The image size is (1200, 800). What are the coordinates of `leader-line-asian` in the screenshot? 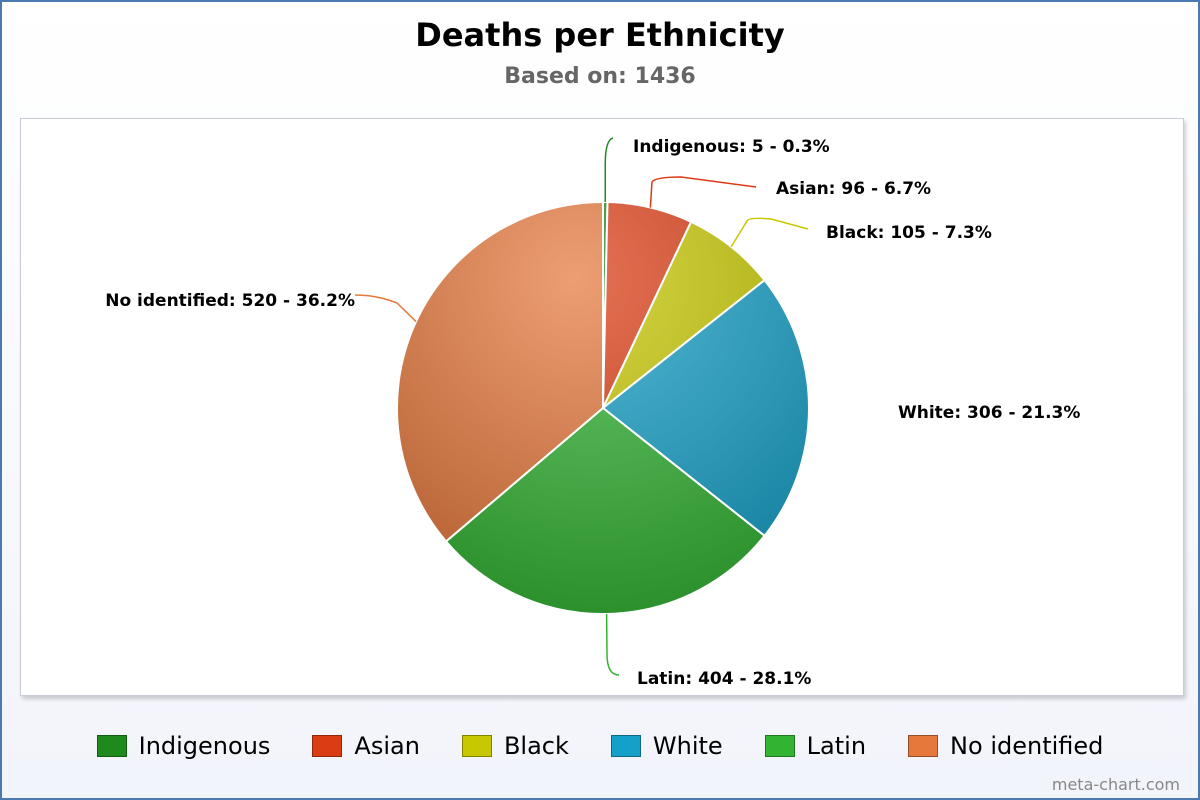 It's located at (703, 192).